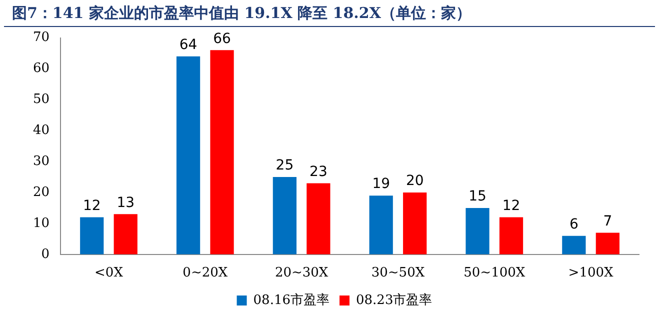  What do you see at coordinates (188, 45) in the screenshot?
I see `data-label: 64` at bounding box center [188, 45].